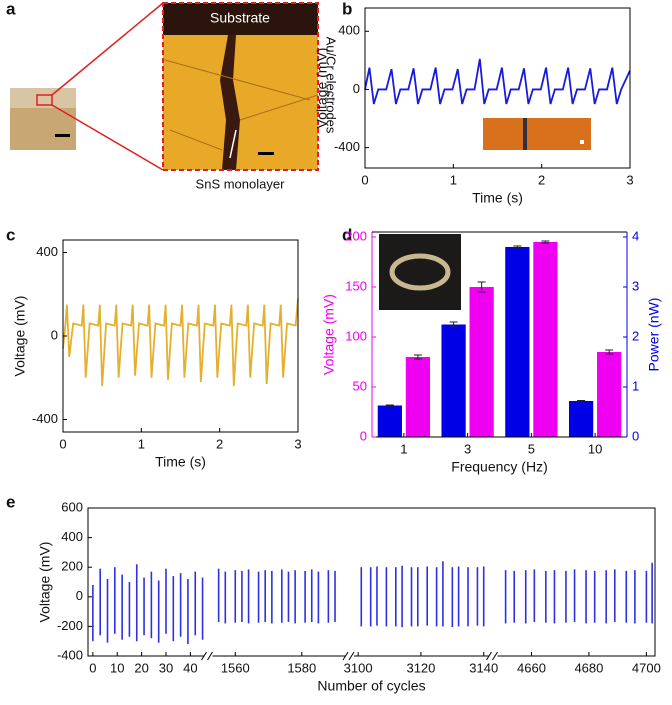  I want to click on x-tick-label: 1580, so click(301, 667).